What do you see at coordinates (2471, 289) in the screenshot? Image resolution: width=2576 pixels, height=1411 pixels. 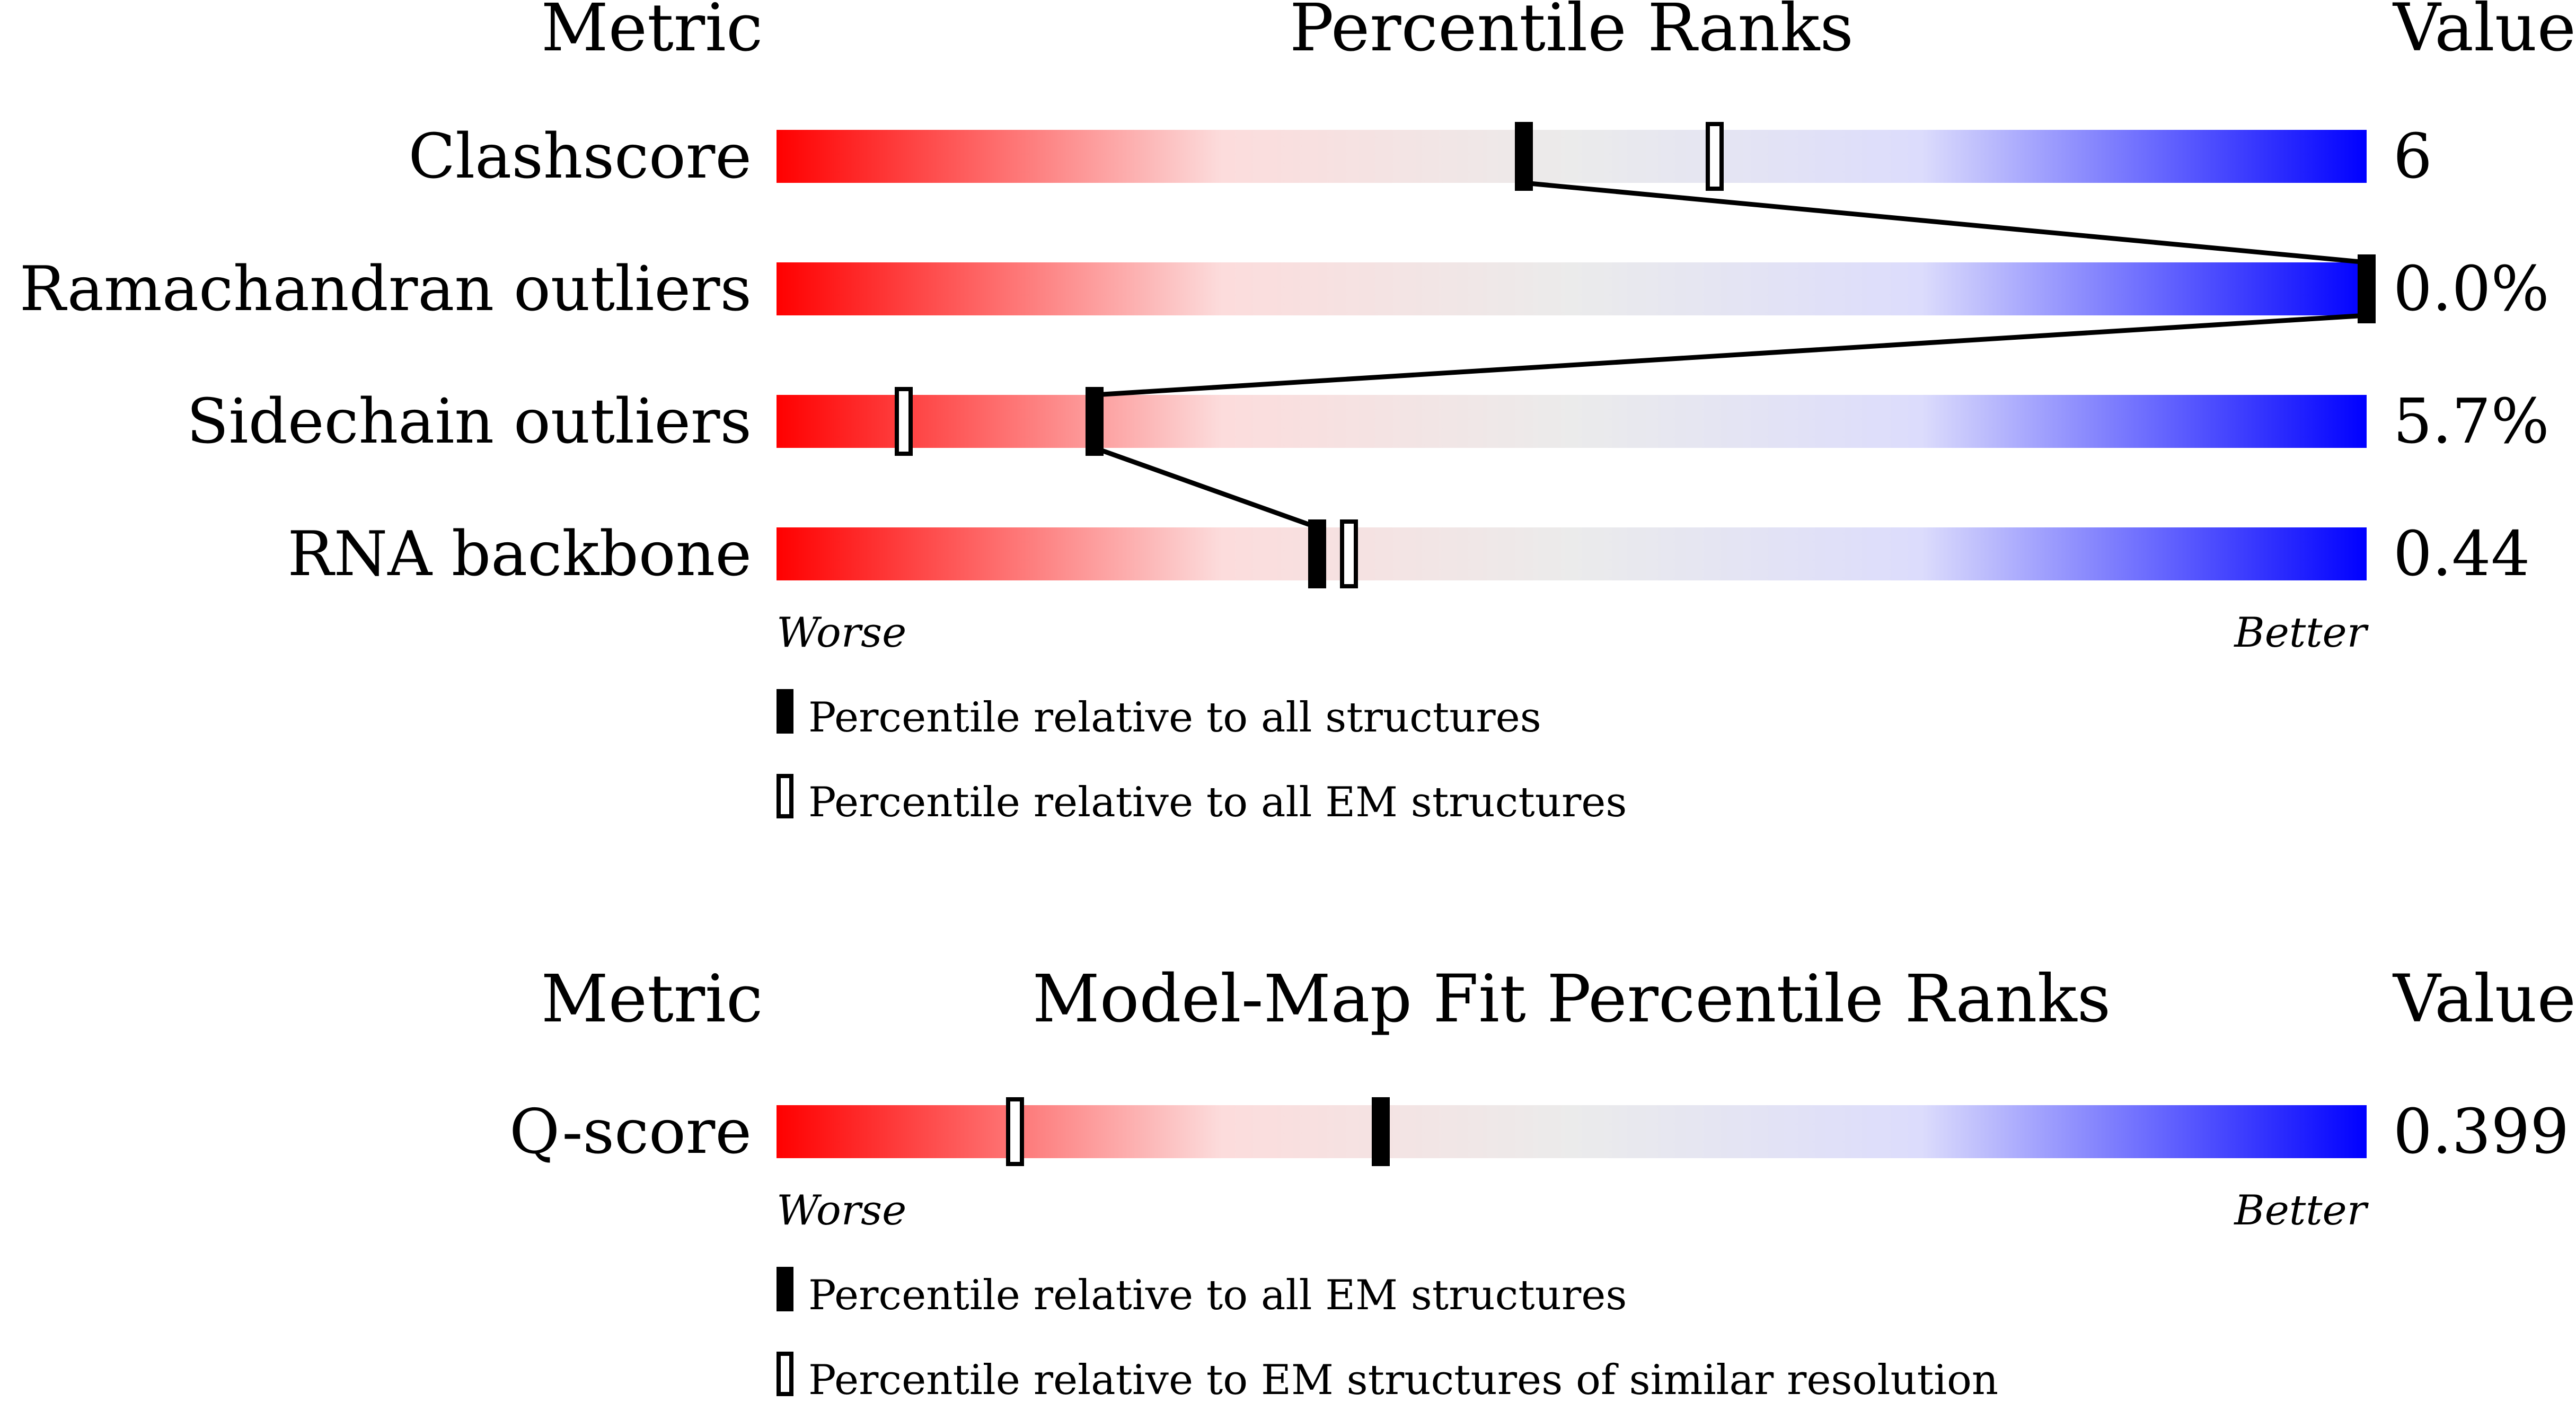 I see `metric-value: 0.0%` at bounding box center [2471, 289].